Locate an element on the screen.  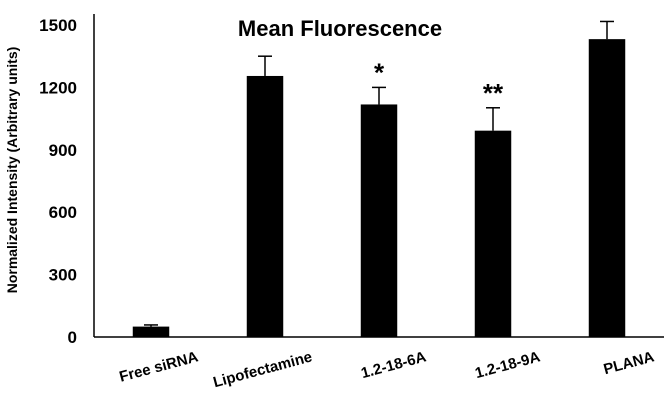
x-tick-label: Free siRNA is located at coordinates (159, 366).